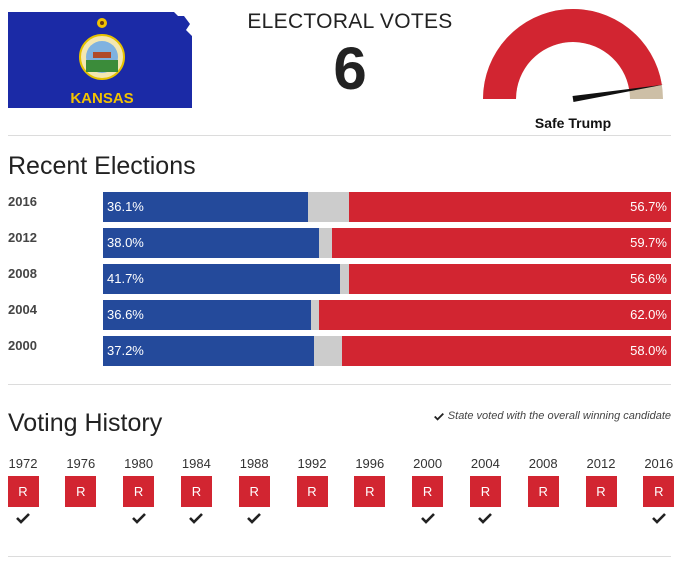 Image resolution: width=675 pixels, height=561 pixels. I want to click on history-year-item: 2004 R, so click(485, 490).